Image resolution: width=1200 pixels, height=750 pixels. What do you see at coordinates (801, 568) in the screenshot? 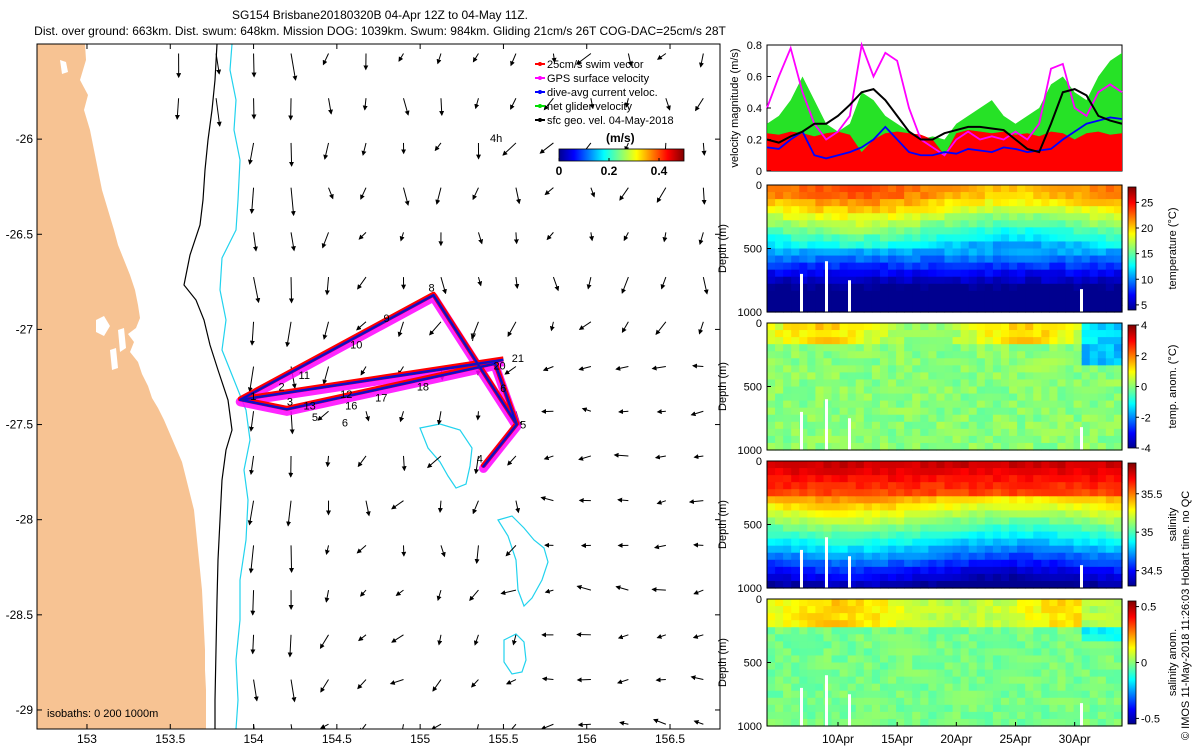
I see `missing-data-gap` at bounding box center [801, 568].